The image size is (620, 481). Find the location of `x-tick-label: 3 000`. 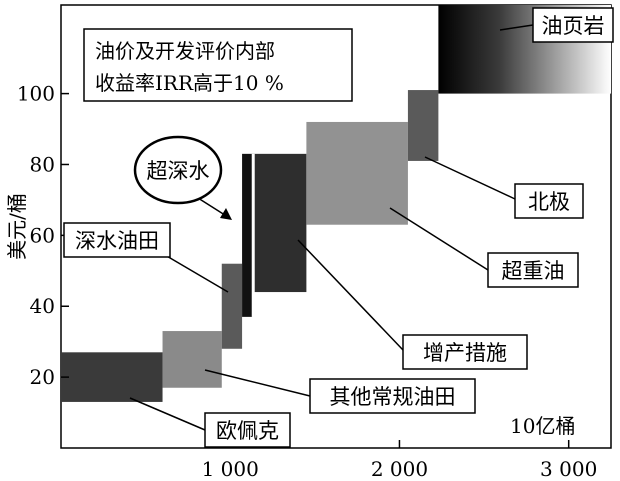

x-tick-label: 3 000 is located at coordinates (568, 469).